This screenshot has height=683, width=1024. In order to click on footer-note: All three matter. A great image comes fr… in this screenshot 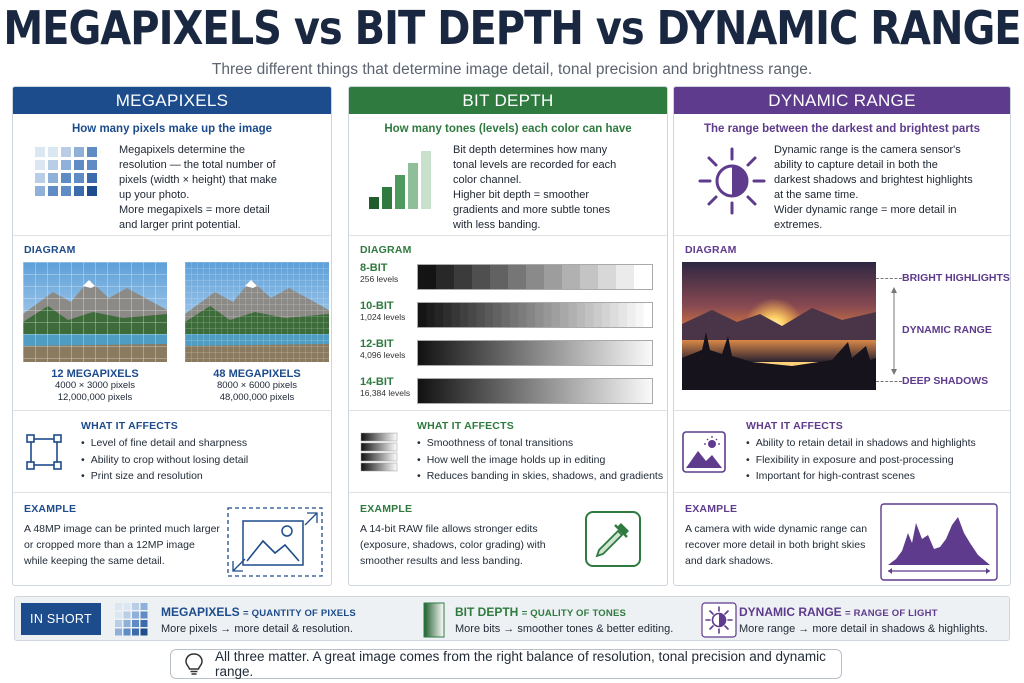, I will do `click(506, 664)`.